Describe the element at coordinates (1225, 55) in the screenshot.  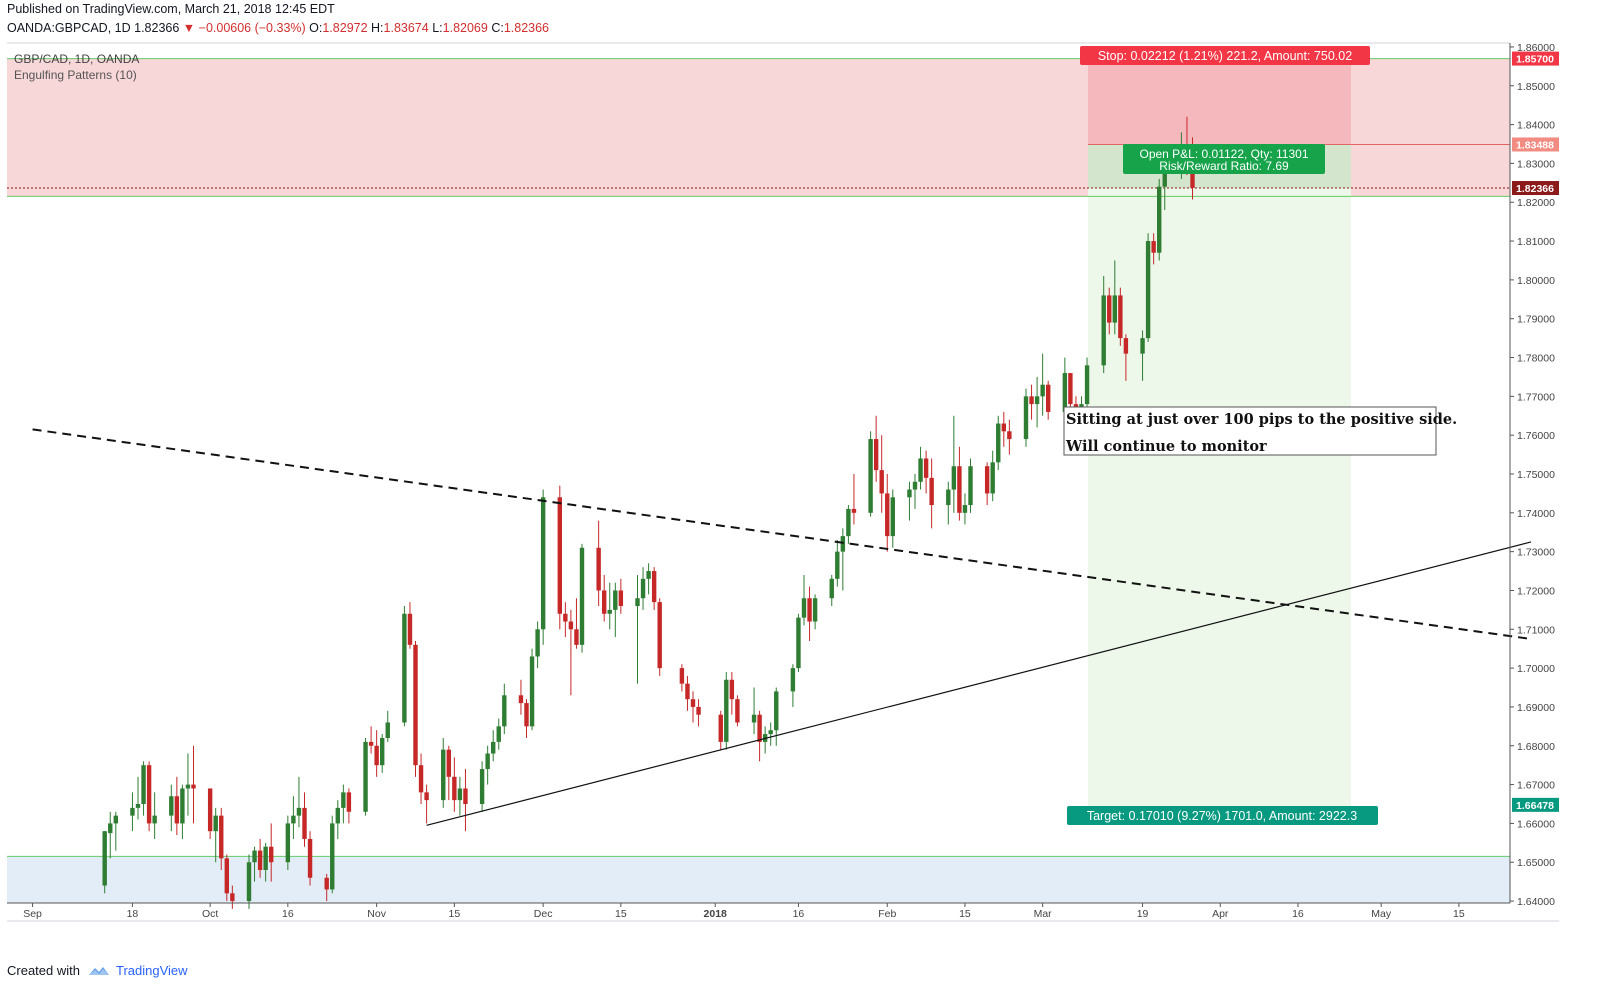
I see `stop-label-box` at that location.